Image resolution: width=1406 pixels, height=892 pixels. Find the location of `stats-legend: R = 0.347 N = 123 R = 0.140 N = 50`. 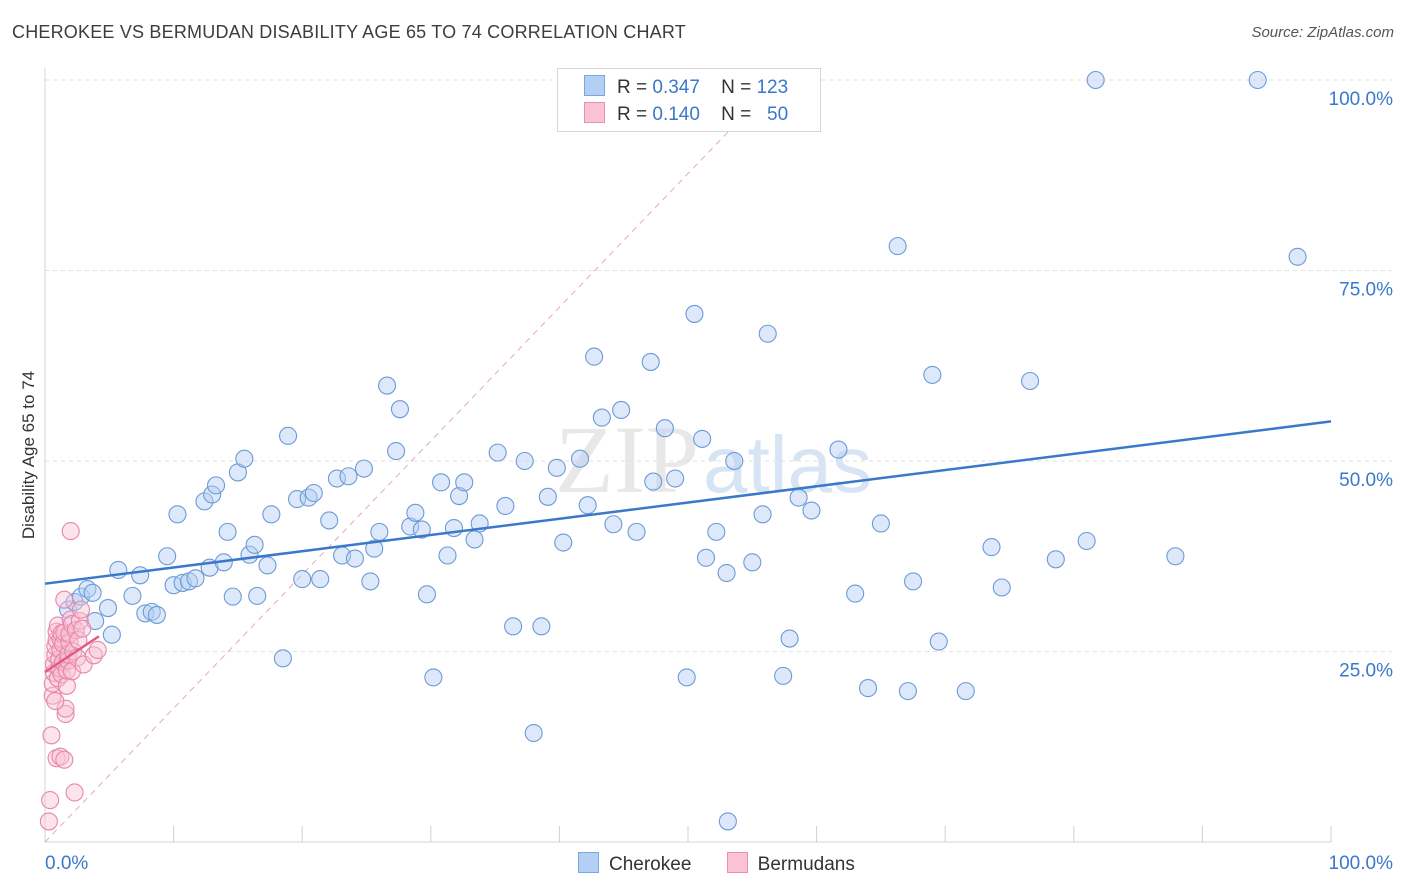

stats-legend: R = 0.347 N = 123 R = 0.140 N = 50 is located at coordinates (689, 100).